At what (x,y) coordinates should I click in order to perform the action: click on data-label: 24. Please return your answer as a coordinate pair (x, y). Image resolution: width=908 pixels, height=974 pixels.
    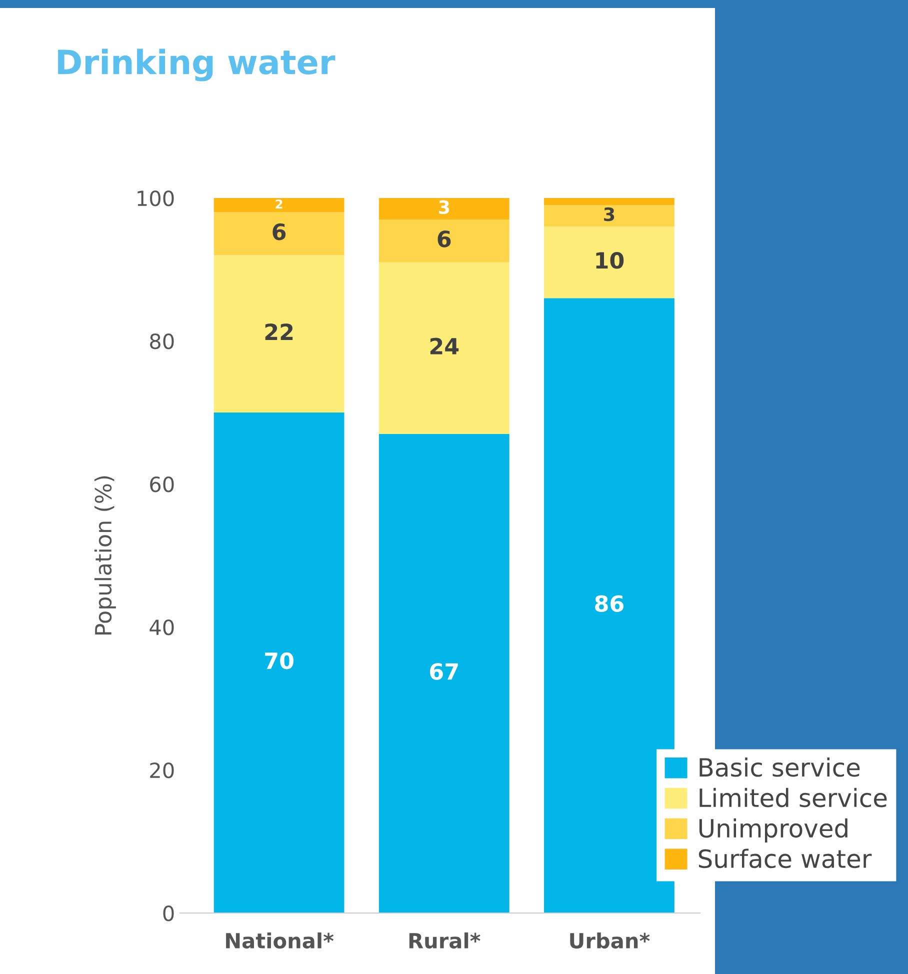
    Looking at the image, I should click on (444, 346).